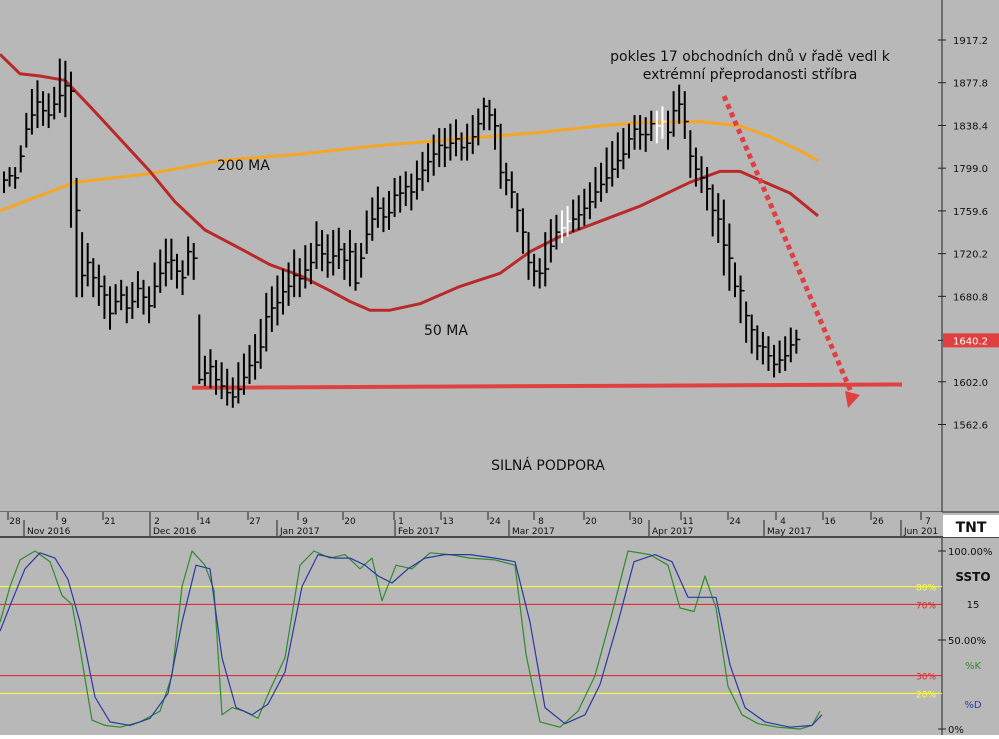 This screenshot has width=999, height=739. What do you see at coordinates (157, 522) in the screenshot?
I see `day-tick-label: 2` at bounding box center [157, 522].